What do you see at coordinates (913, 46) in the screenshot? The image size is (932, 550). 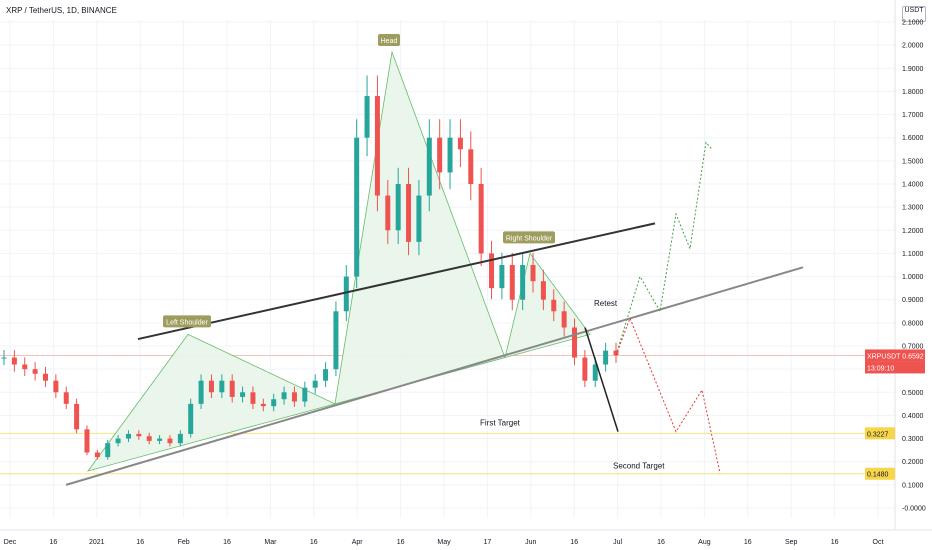 I see `y-tick-label: 2.0000` at bounding box center [913, 46].